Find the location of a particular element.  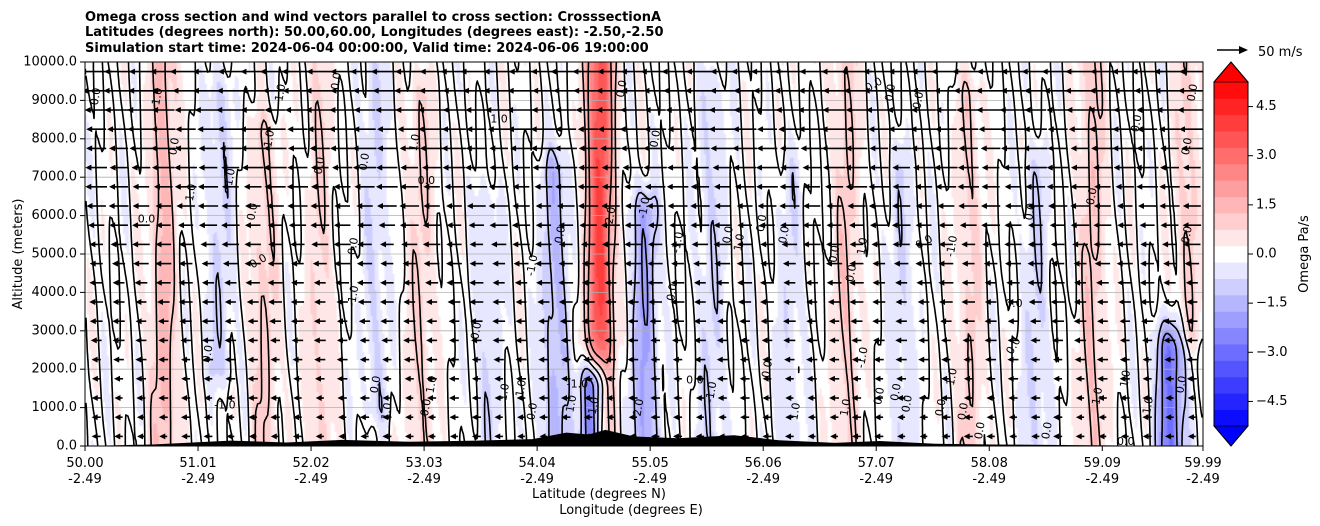

x-tick-label-lat: 50.00 is located at coordinates (84, 463).